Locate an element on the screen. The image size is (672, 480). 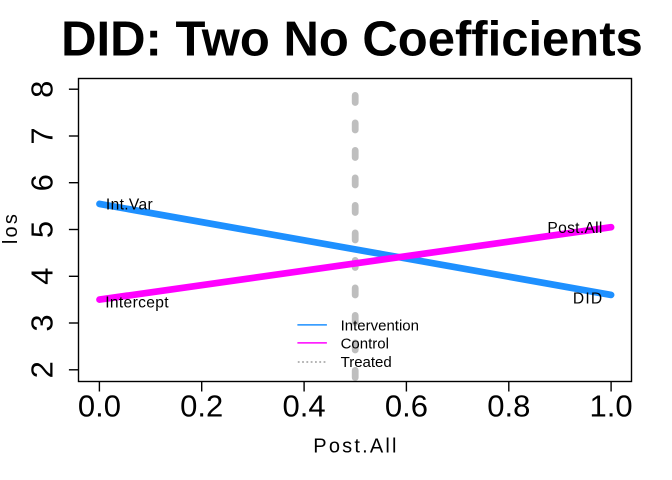
svg-text: Intercept is located at coordinates (137, 302).